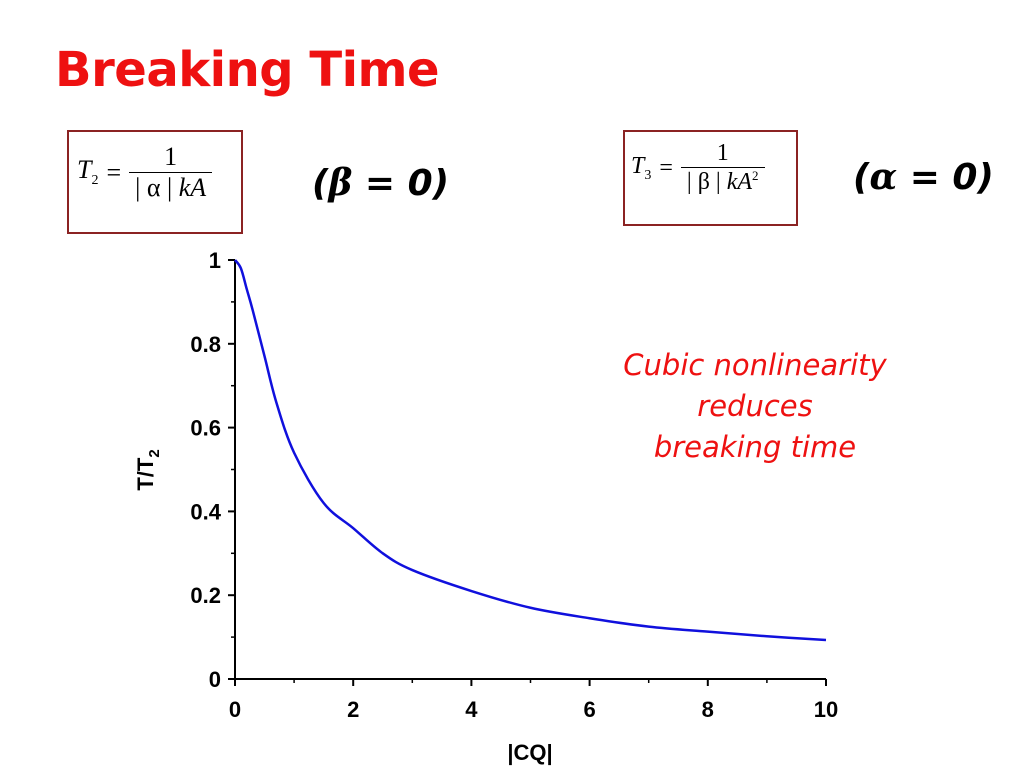 Image resolution: width=1024 pixels, height=768 pixels. I want to click on y-tick-label: 0.4, so click(205, 511).